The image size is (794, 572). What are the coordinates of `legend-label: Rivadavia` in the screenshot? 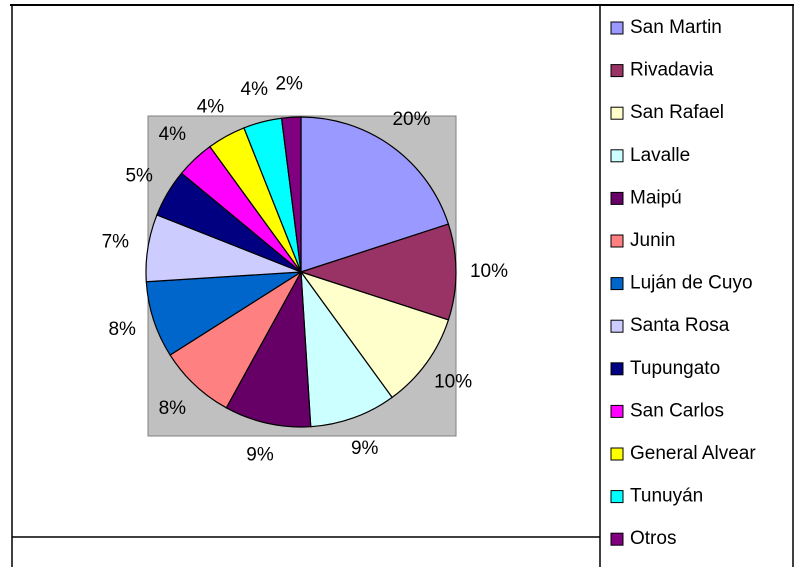 It's located at (672, 70).